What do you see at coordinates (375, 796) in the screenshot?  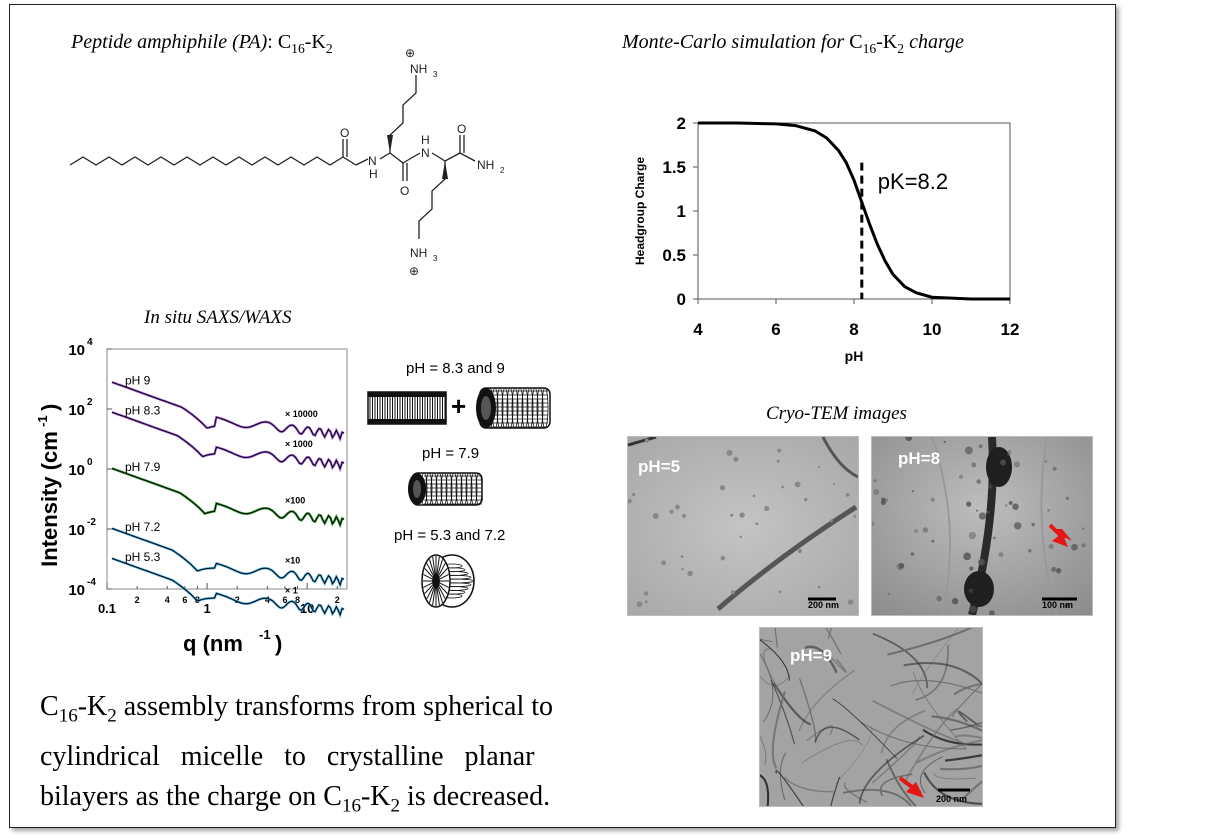 I see `summary-line-3-k: -K` at bounding box center [375, 796].